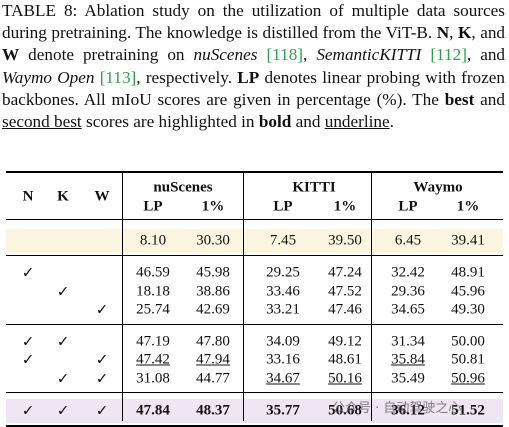 Image resolution: width=509 pixels, height=427 pixels. Describe the element at coordinates (183, 187) in the screenshot. I see `dataset-header: nuScenes` at that location.